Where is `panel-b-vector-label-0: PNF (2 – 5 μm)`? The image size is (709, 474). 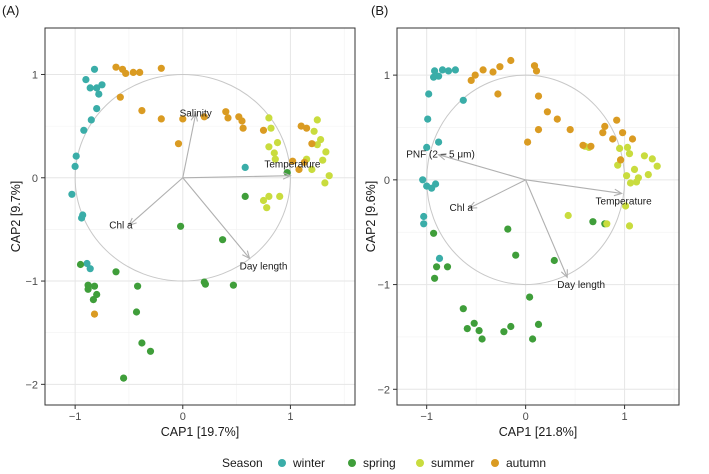 panel-b-vector-label-0: PNF (2 – 5 μm) is located at coordinates (440, 155).